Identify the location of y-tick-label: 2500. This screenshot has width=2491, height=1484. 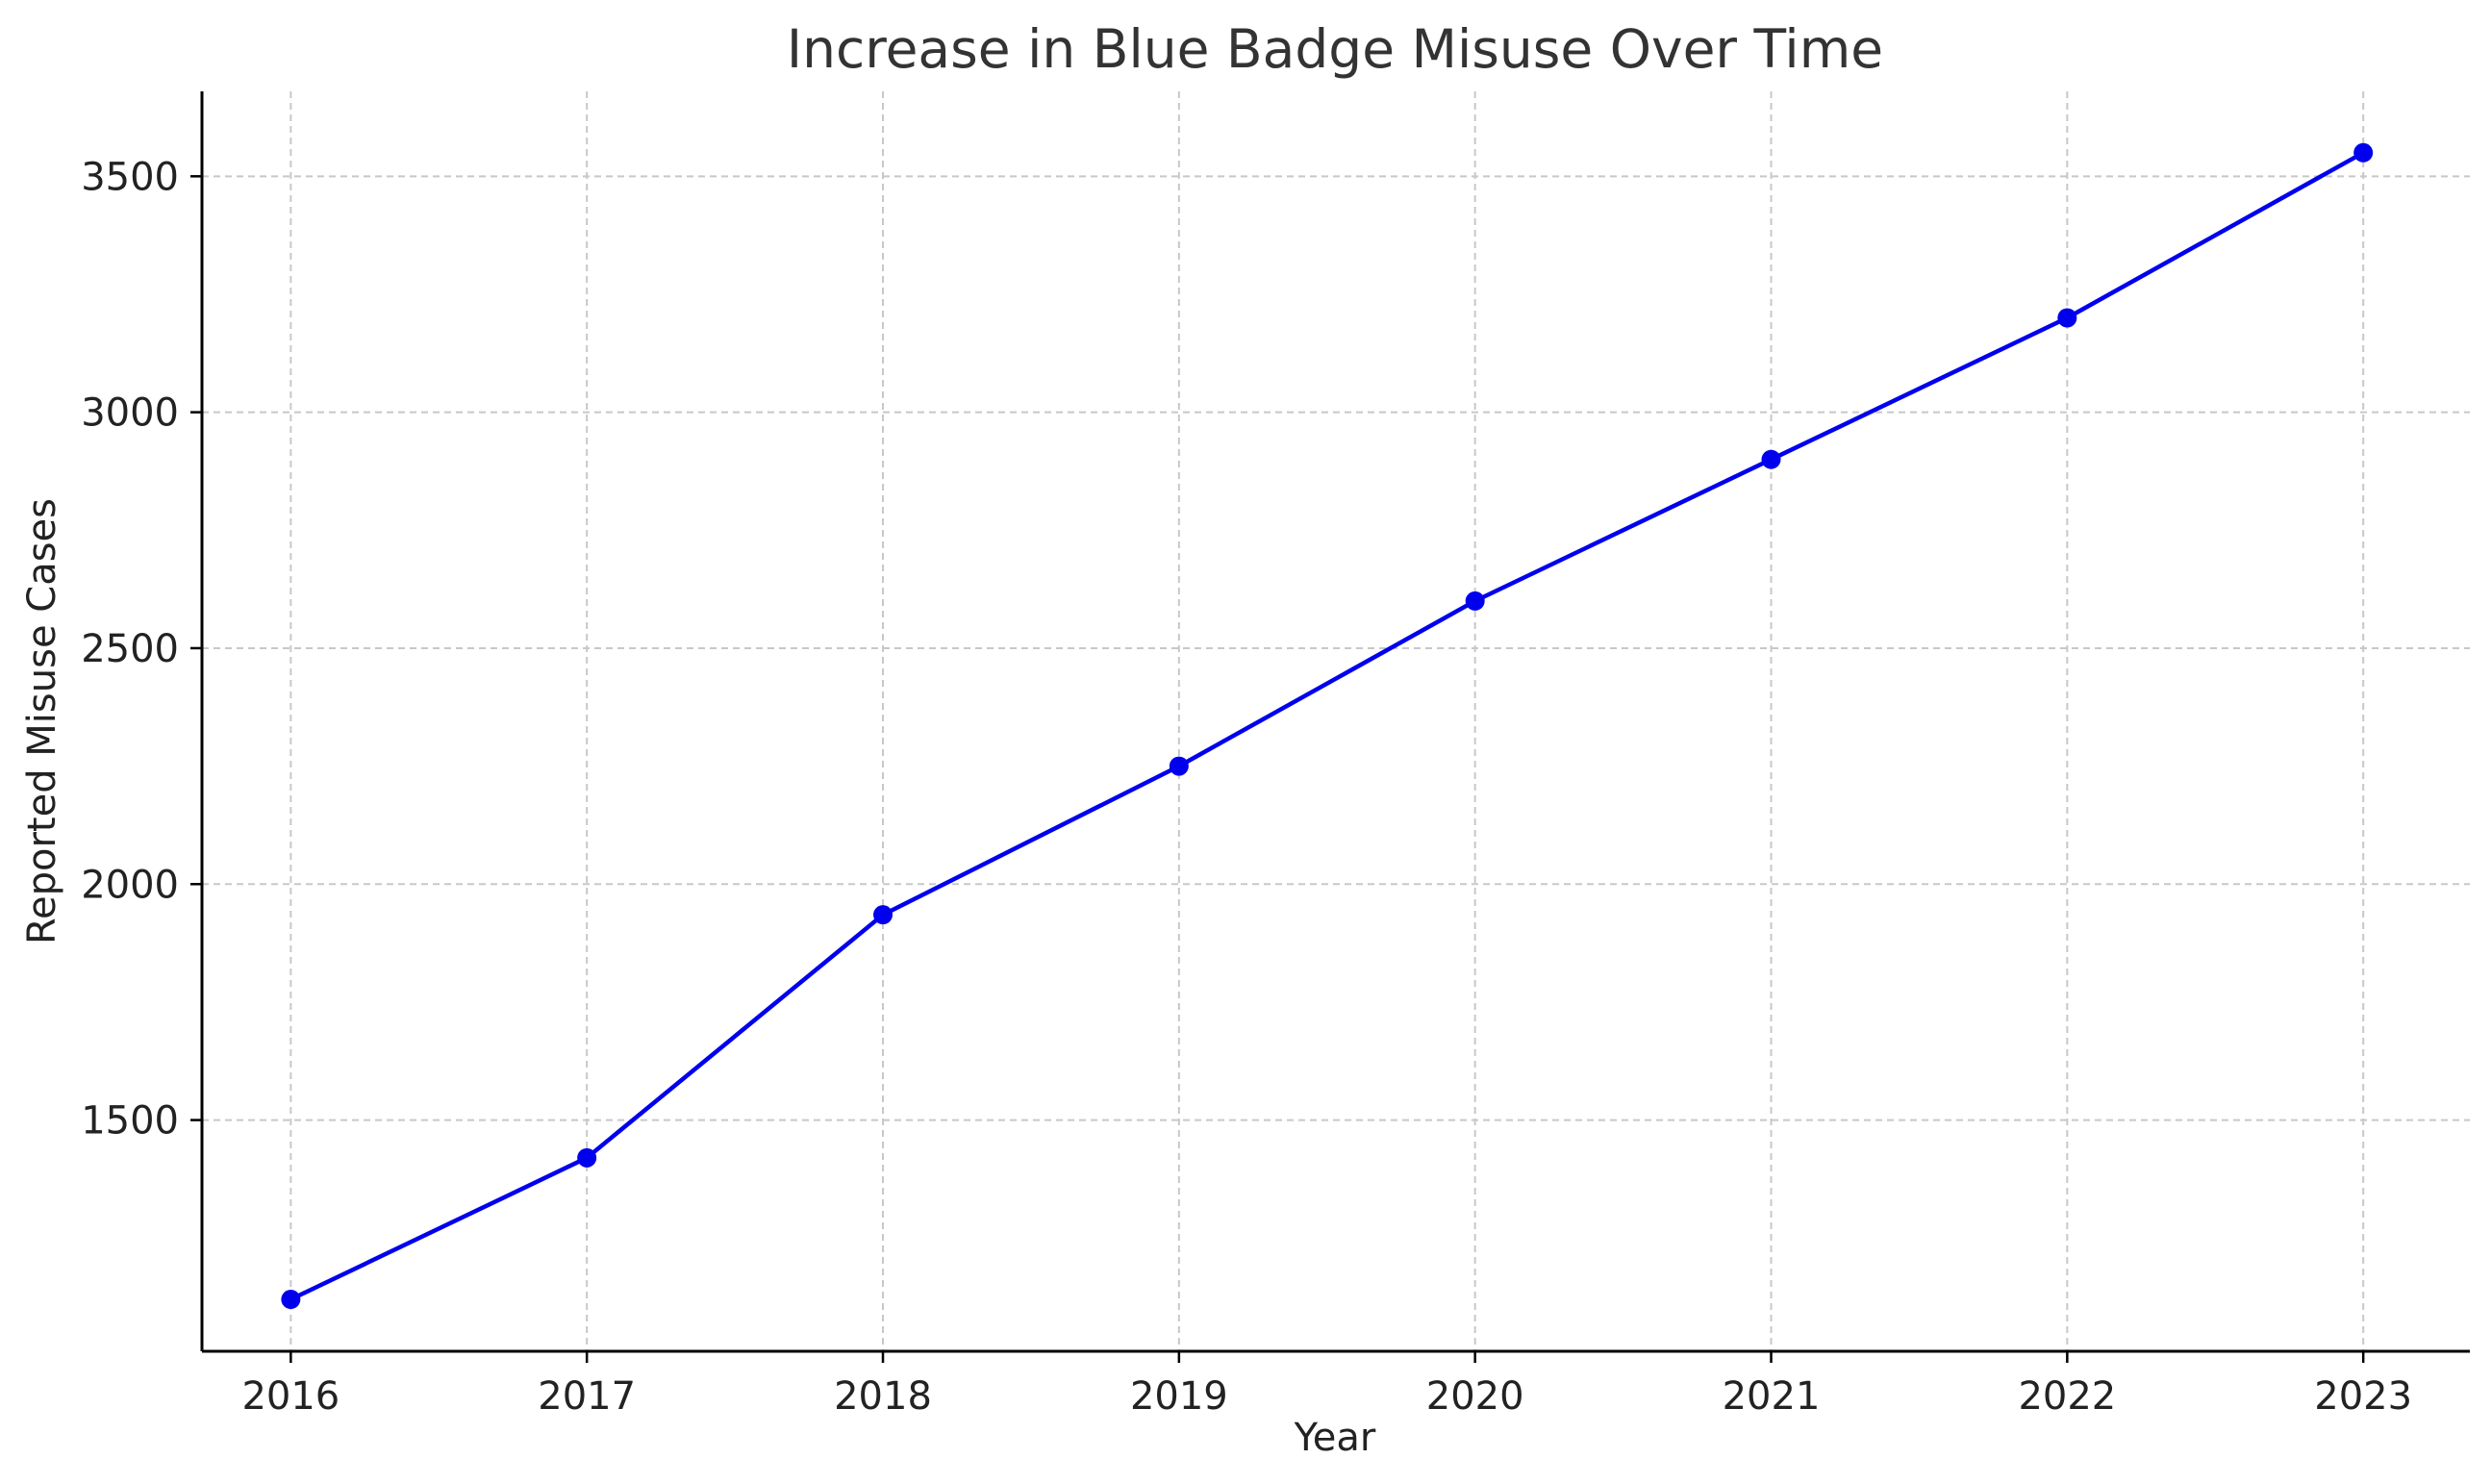
(130, 649).